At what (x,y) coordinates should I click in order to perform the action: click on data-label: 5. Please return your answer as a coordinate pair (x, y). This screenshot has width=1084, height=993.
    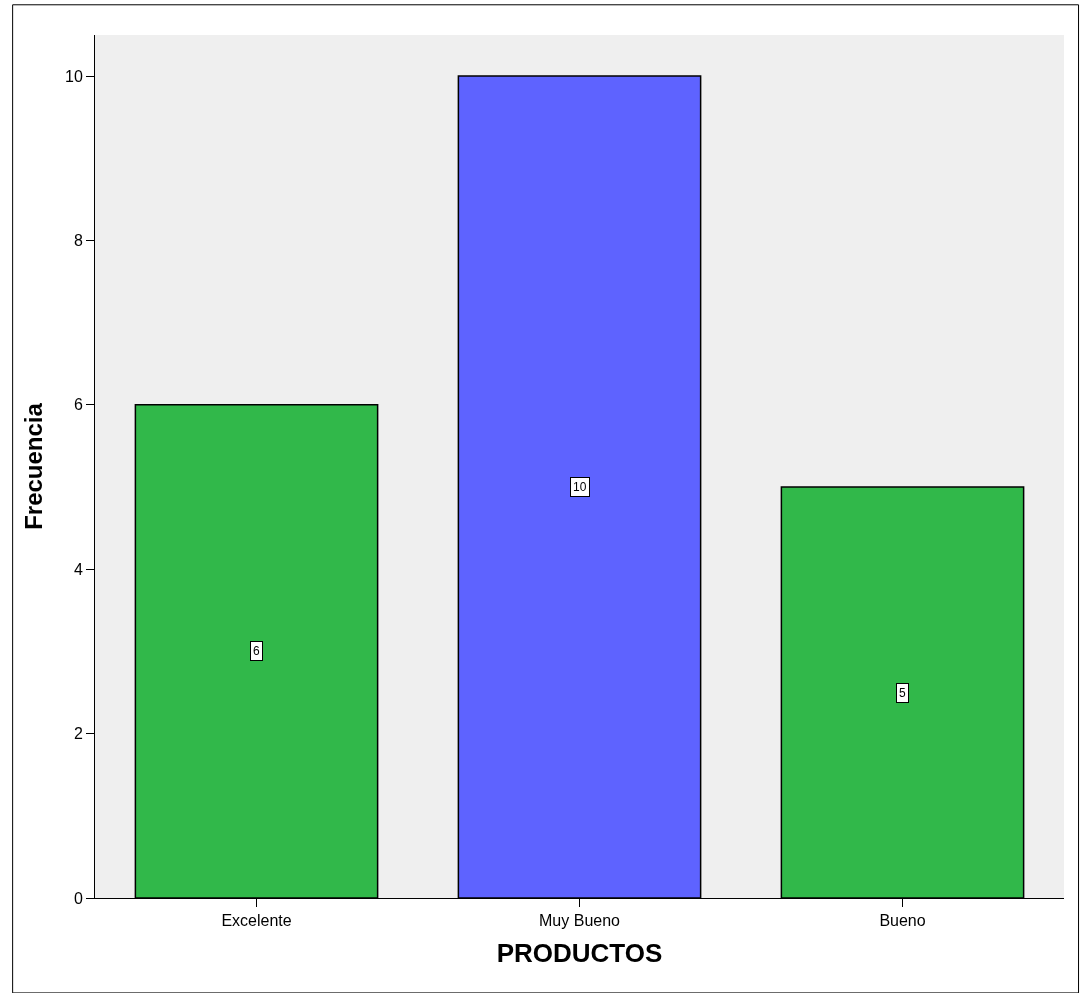
    Looking at the image, I should click on (902, 693).